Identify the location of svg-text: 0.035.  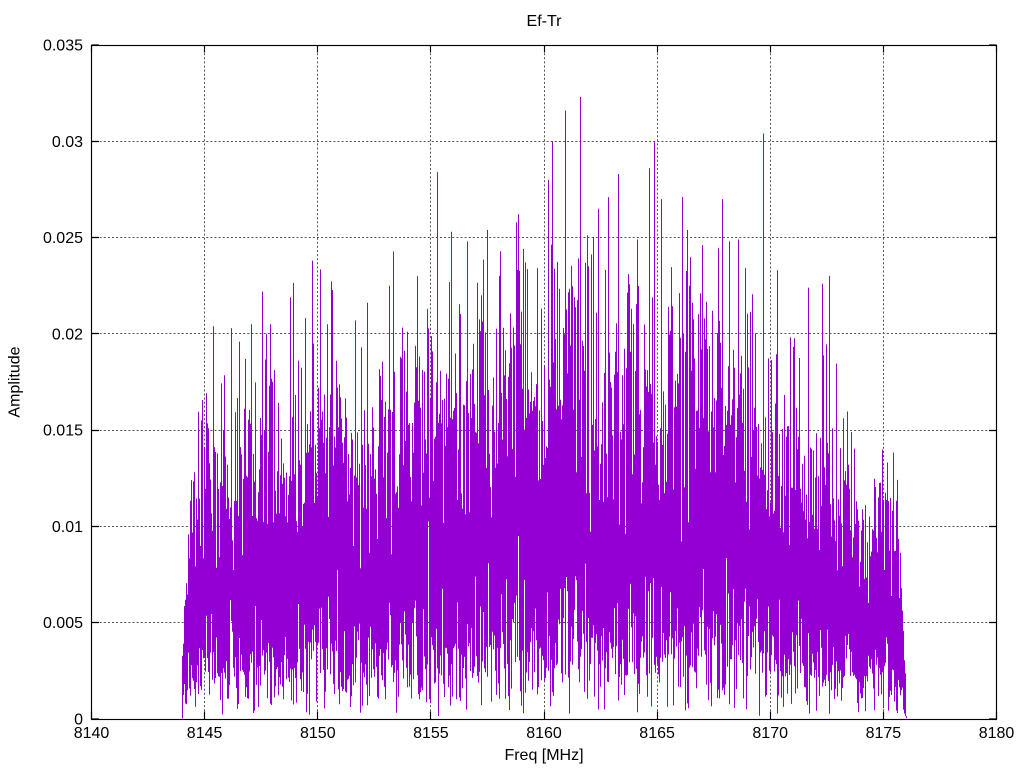
(63, 46).